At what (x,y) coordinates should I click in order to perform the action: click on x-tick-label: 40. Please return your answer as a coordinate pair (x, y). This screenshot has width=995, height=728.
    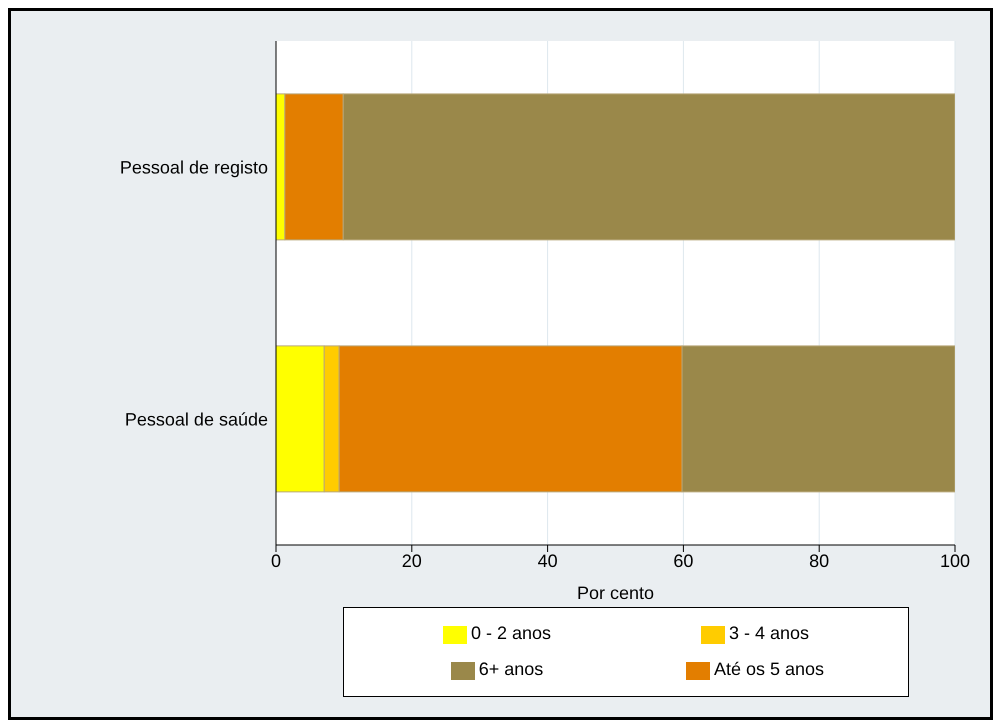
    Looking at the image, I should click on (548, 560).